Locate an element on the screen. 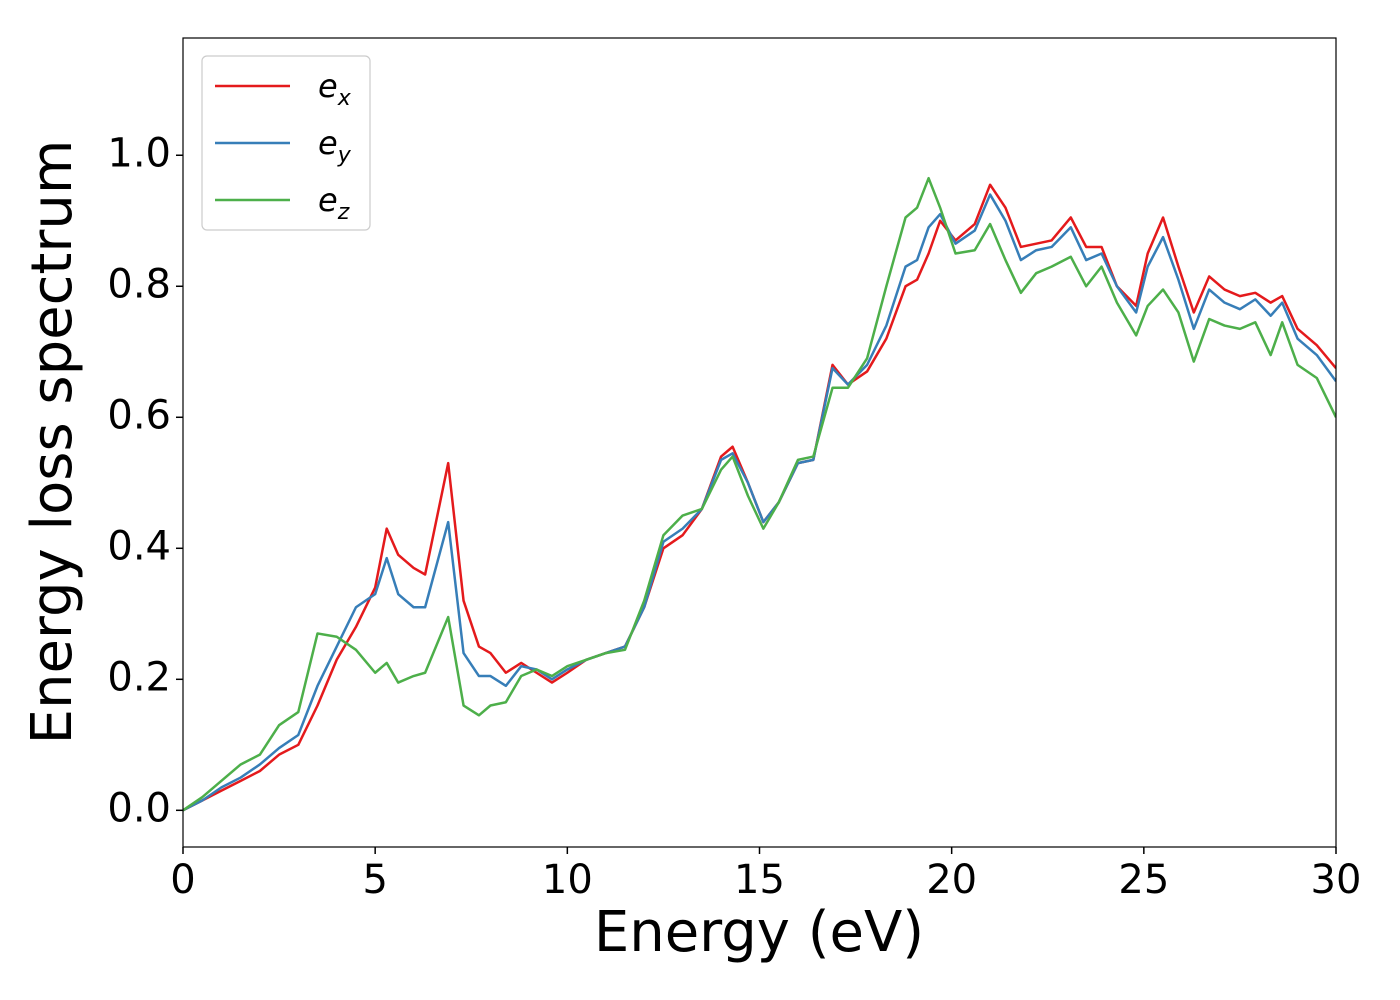 This screenshot has height=1000, width=1400. legend-label: ex is located at coordinates (335, 89).